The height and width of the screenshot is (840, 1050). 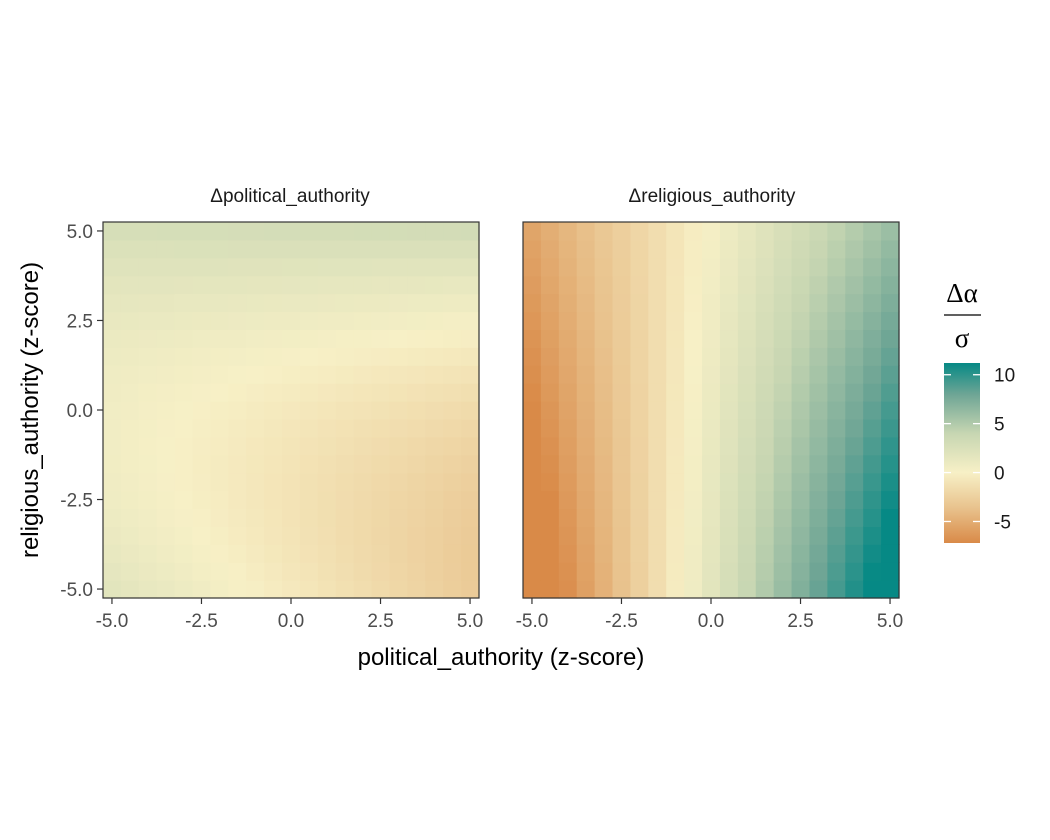 I want to click on y-axis: -5.0 -2.5 0.0 2.5 5.0, so click(x=81, y=411).